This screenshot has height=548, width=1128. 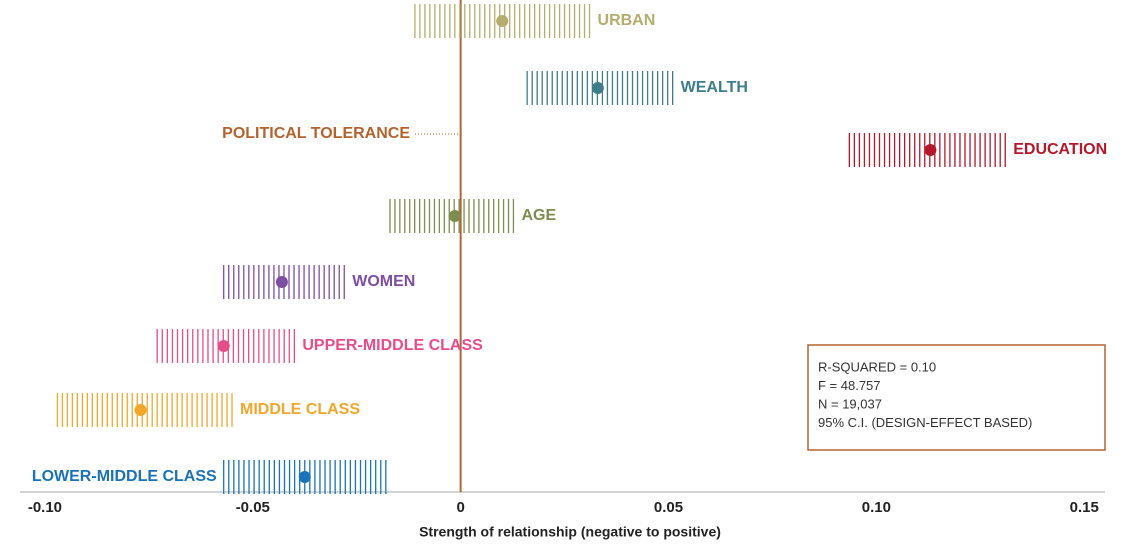 What do you see at coordinates (392, 345) in the screenshot?
I see `series-label: UPPER-MIDDLE CLASS` at bounding box center [392, 345].